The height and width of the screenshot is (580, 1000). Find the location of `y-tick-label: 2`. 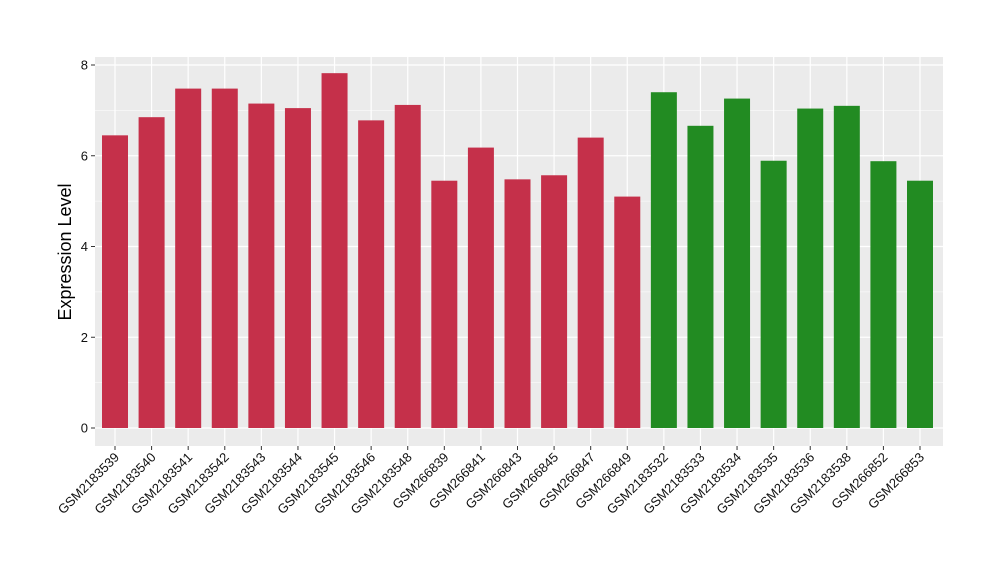

y-tick-label: 2 is located at coordinates (84, 337).